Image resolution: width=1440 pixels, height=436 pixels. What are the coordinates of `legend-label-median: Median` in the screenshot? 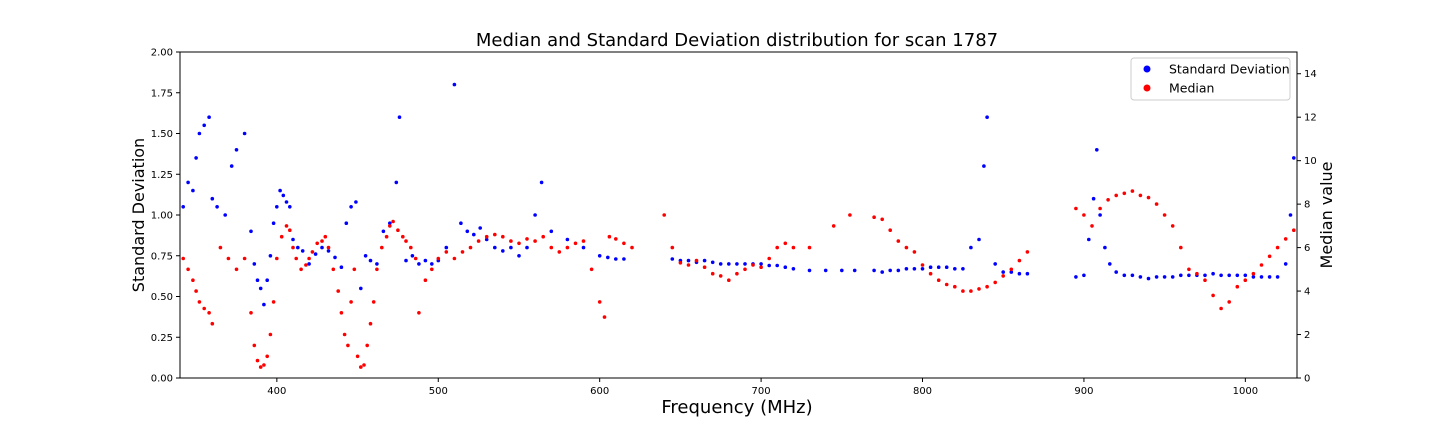 It's located at (1191, 88).